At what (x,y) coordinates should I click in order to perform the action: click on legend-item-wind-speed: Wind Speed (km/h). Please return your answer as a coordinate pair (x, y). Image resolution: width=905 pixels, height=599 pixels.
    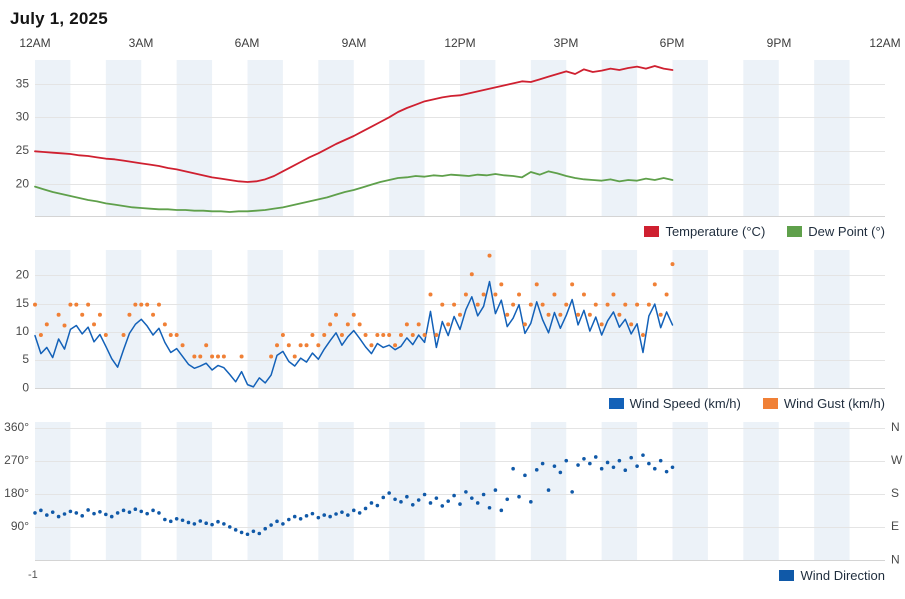
    Looking at the image, I should click on (674, 403).